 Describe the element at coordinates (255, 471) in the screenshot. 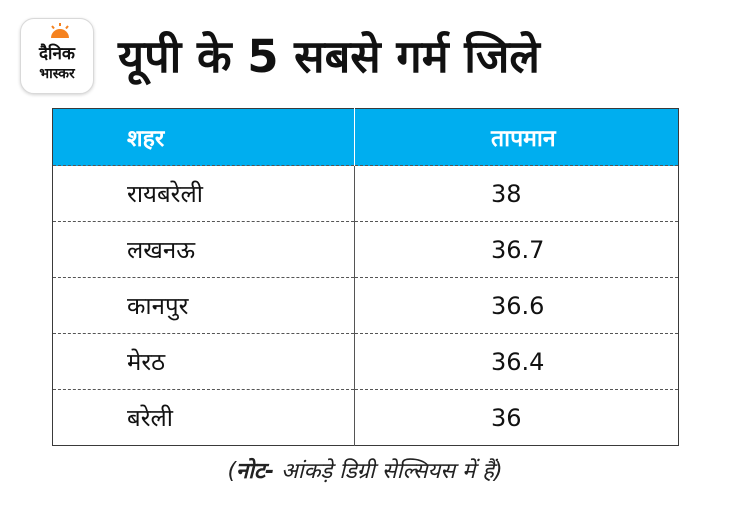

I see `note-label: नोट-` at that location.